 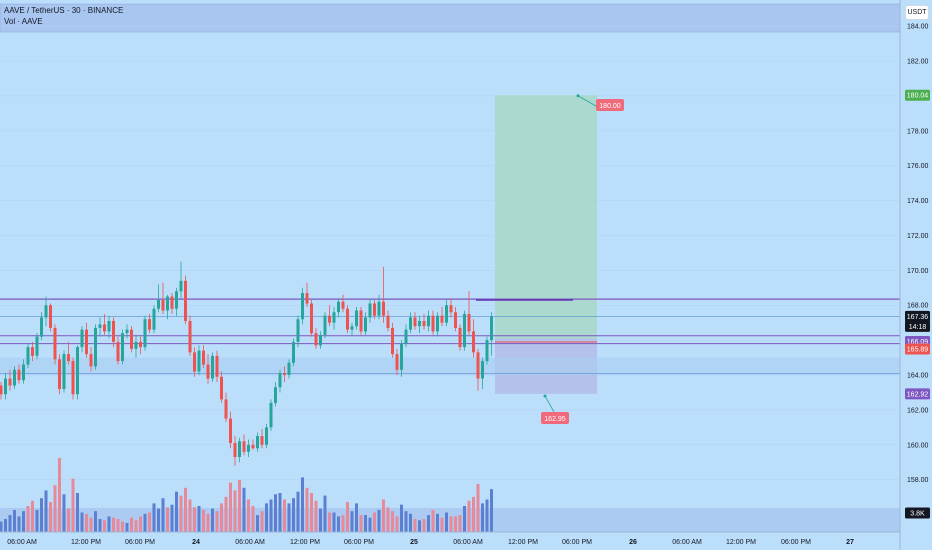 What do you see at coordinates (546, 217) in the screenshot?
I see `target-zone` at bounding box center [546, 217].